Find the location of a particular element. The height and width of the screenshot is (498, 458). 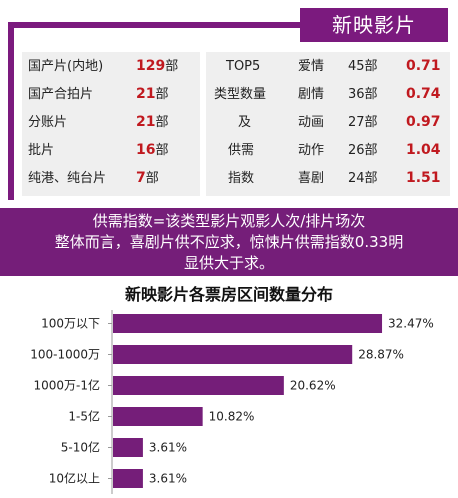

stat-row: 国产片(内地) is located at coordinates (65, 67).